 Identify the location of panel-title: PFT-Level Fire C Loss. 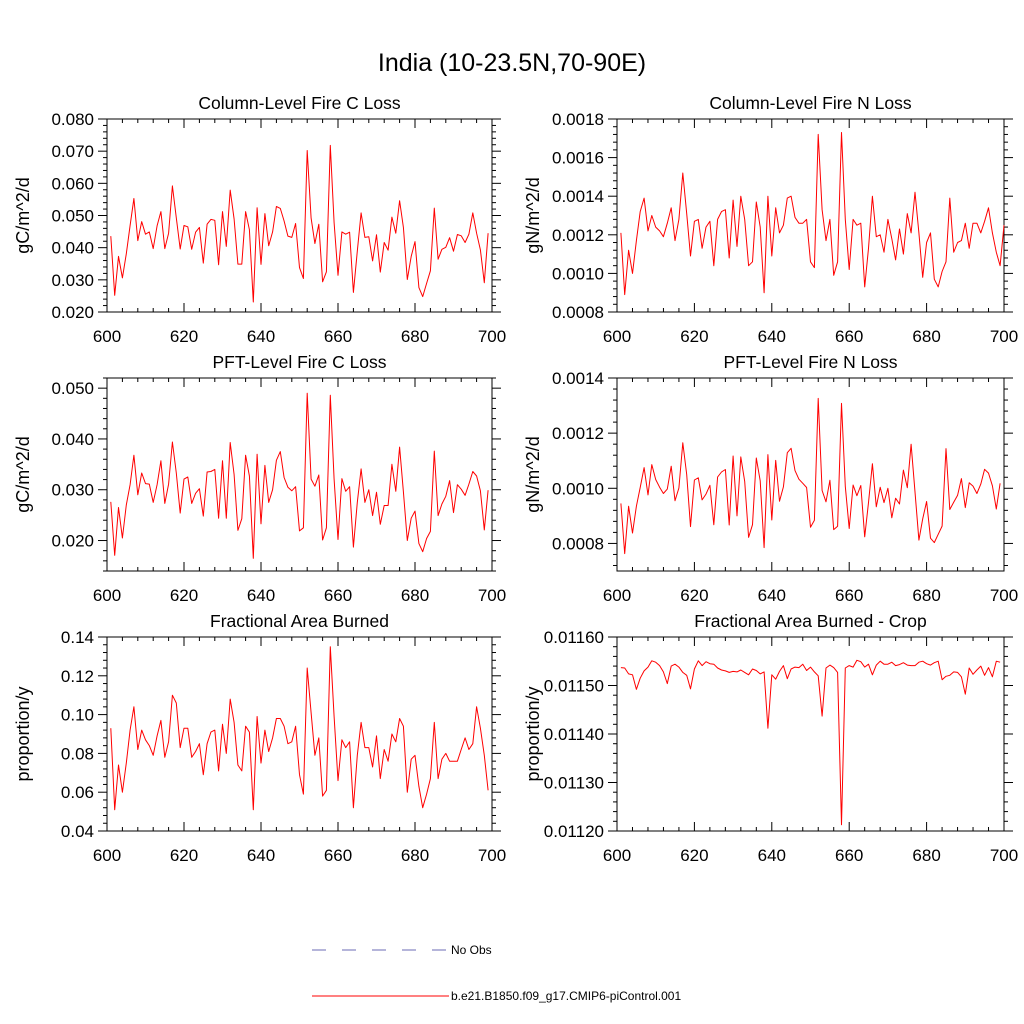
(299, 362).